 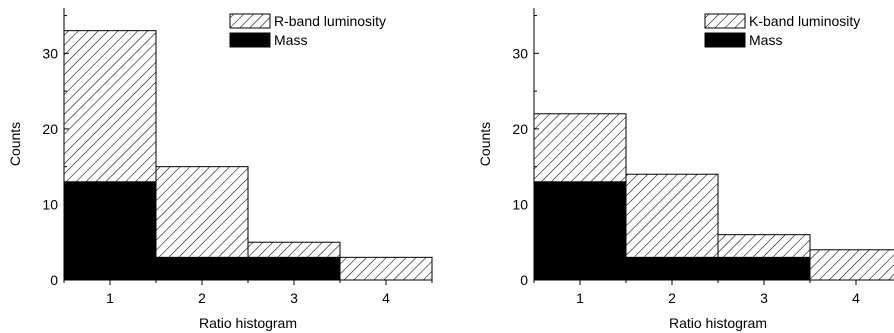 I want to click on legend-label: K-band luminosity, so click(x=804, y=21).